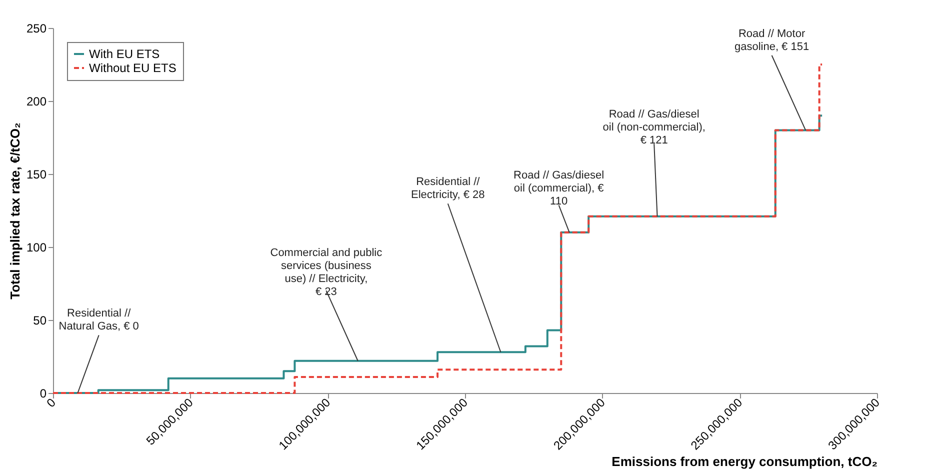 The height and width of the screenshot is (475, 942). Describe the element at coordinates (132, 68) in the screenshot. I see `legend-label: Without EU ETS` at that location.